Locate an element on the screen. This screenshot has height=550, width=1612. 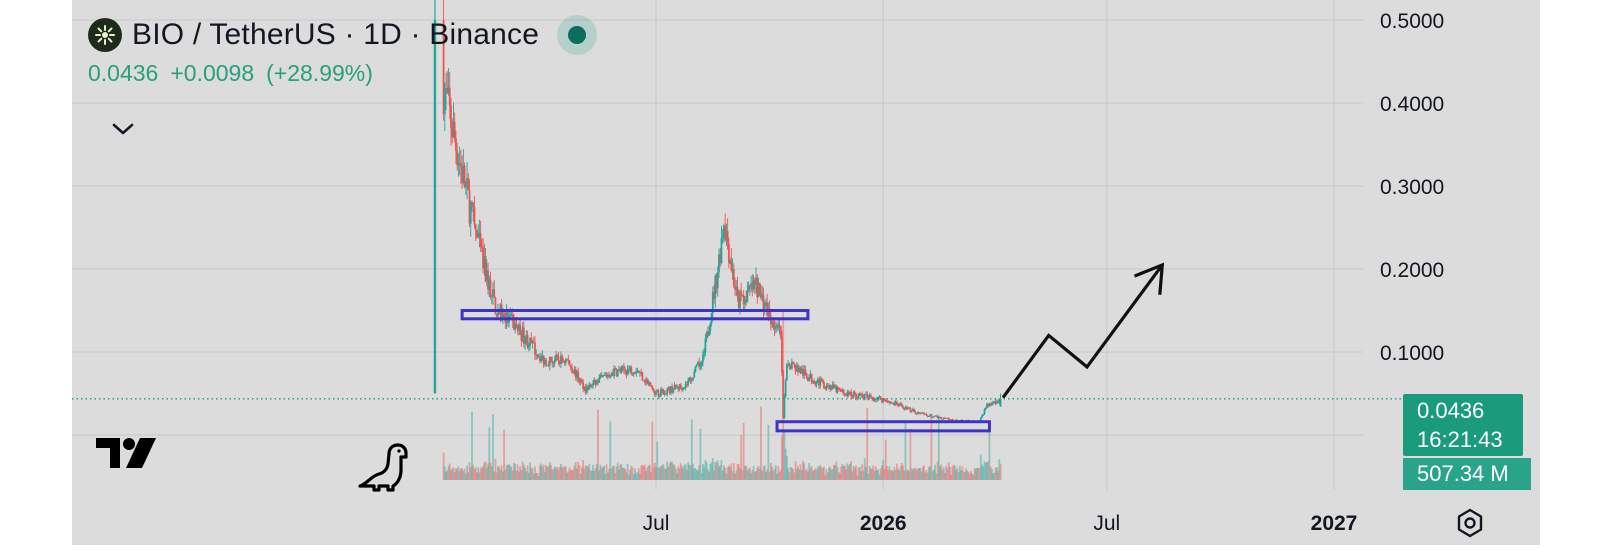
gear-icon is located at coordinates (1470, 523).